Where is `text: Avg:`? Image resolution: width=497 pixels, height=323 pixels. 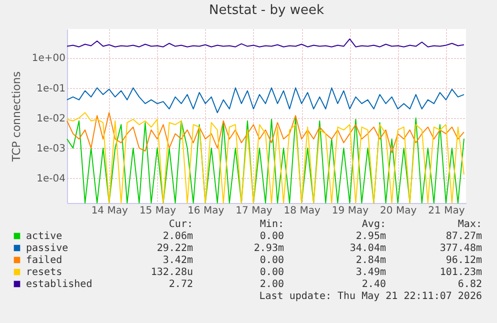 text: Avg: is located at coordinates (374, 224).